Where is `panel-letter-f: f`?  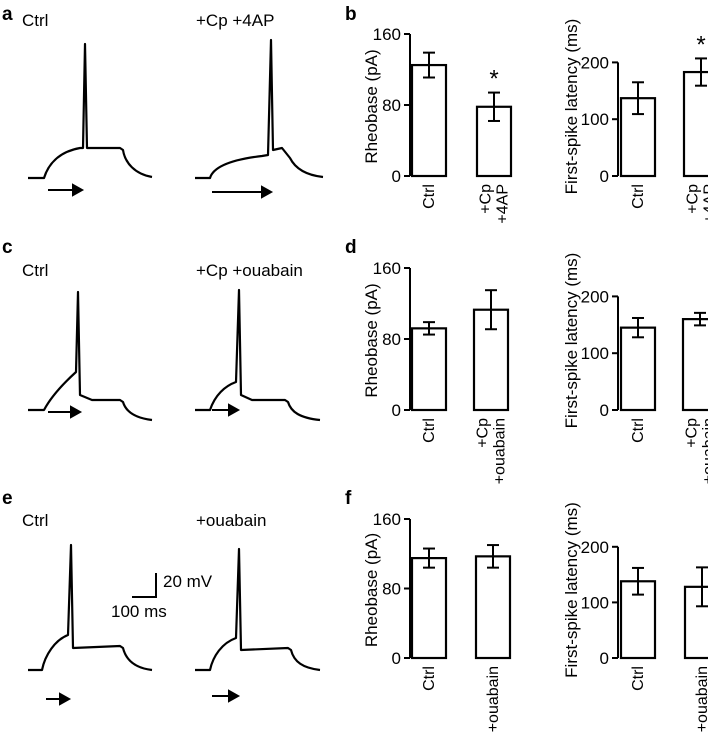 panel-letter-f: f is located at coordinates (348, 498).